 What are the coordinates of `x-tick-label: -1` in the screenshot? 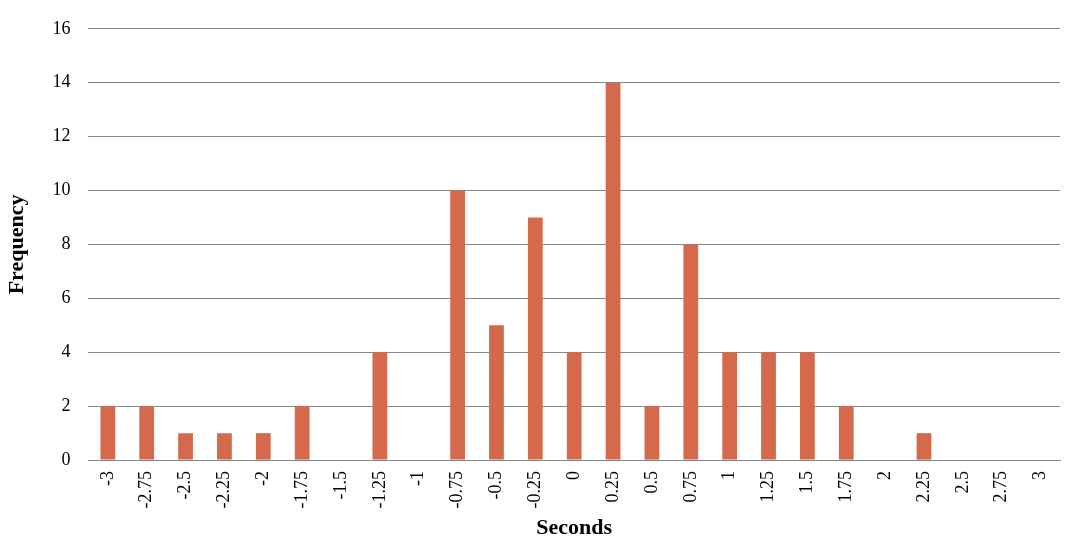 It's located at (417, 479).